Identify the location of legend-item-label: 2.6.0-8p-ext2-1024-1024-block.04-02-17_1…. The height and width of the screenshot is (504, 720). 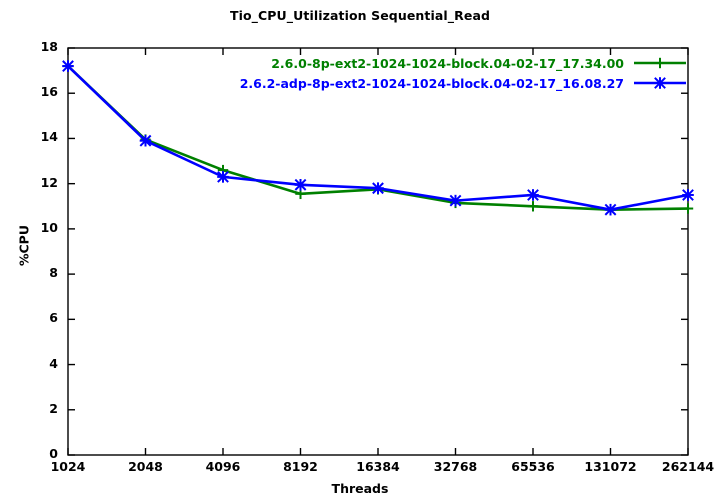
(447, 63).